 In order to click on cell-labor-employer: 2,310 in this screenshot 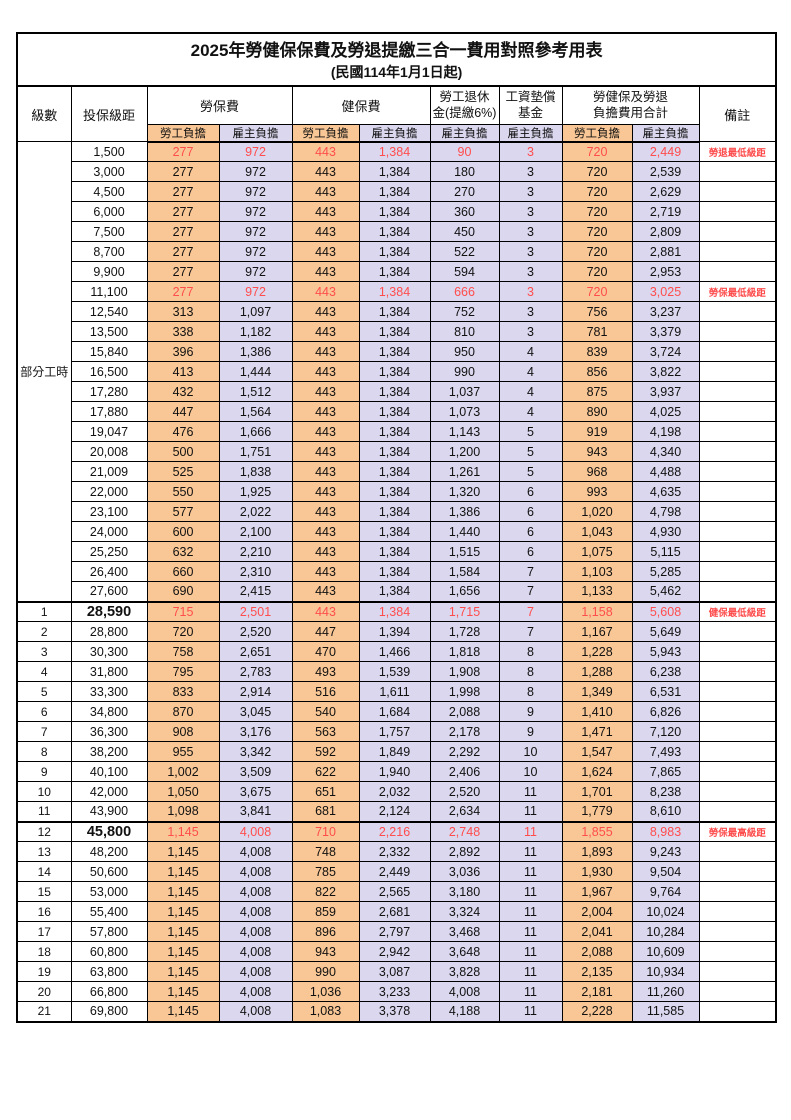, I will do `click(255, 571)`.